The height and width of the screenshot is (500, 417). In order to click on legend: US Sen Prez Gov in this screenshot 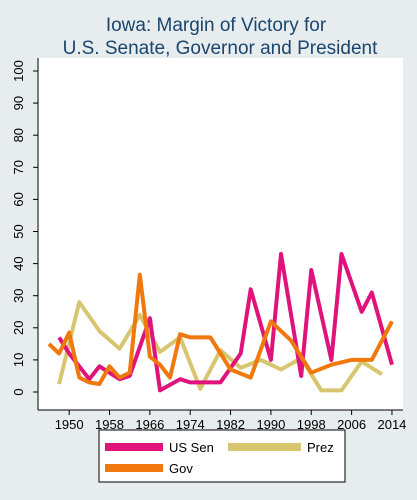, I will do `click(219, 458)`.